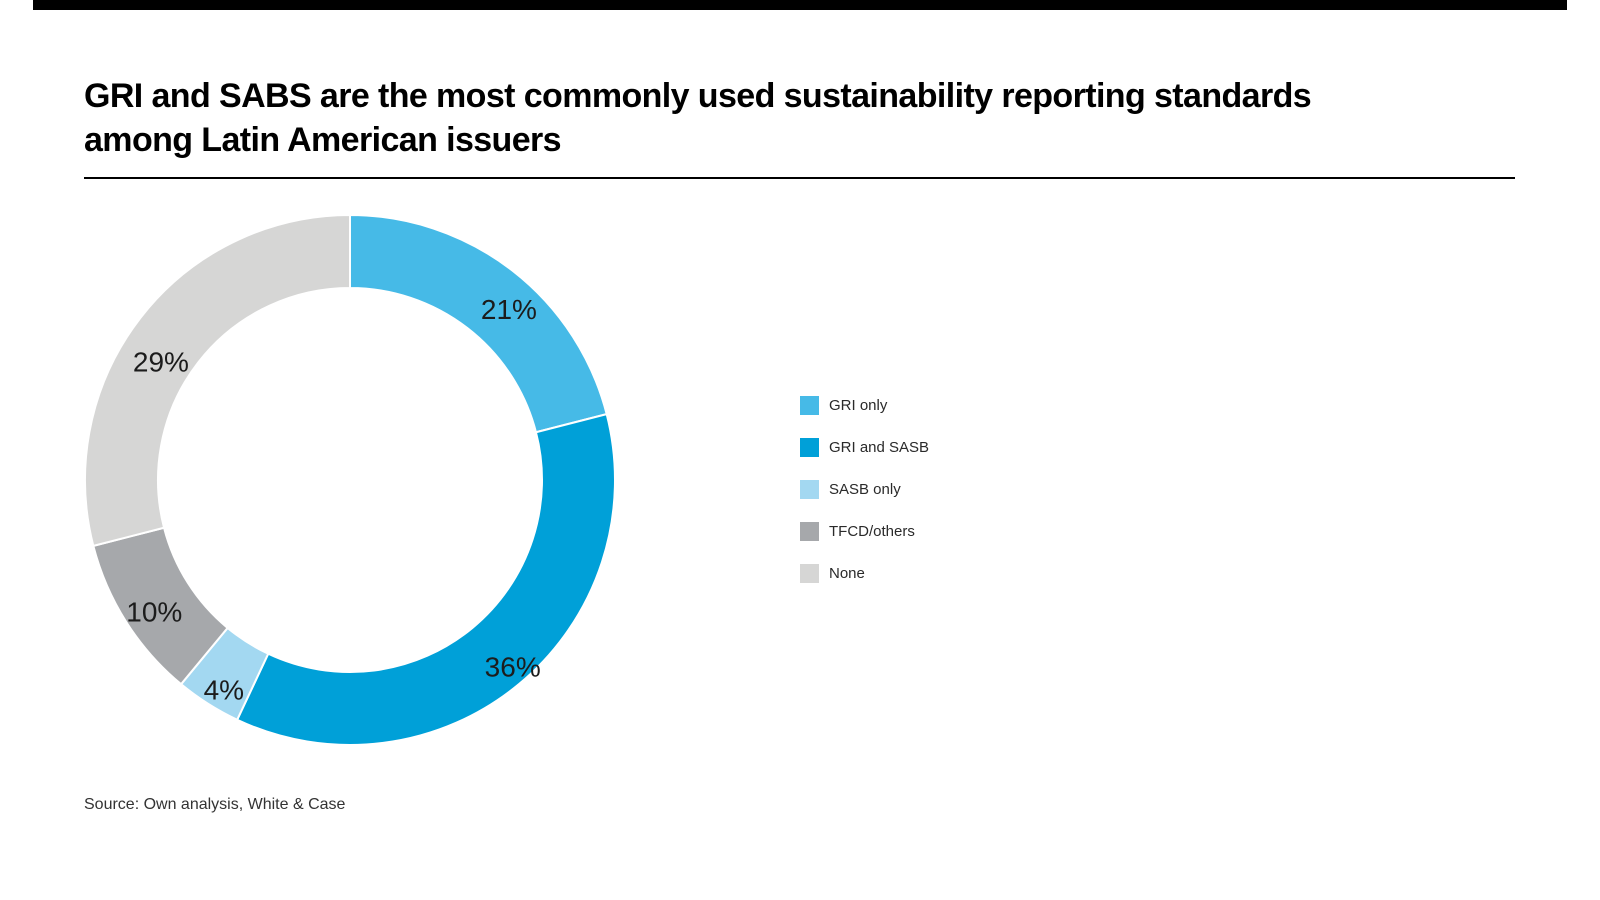  Describe the element at coordinates (478, 324) in the screenshot. I see `pie-segment-gri-only` at that location.